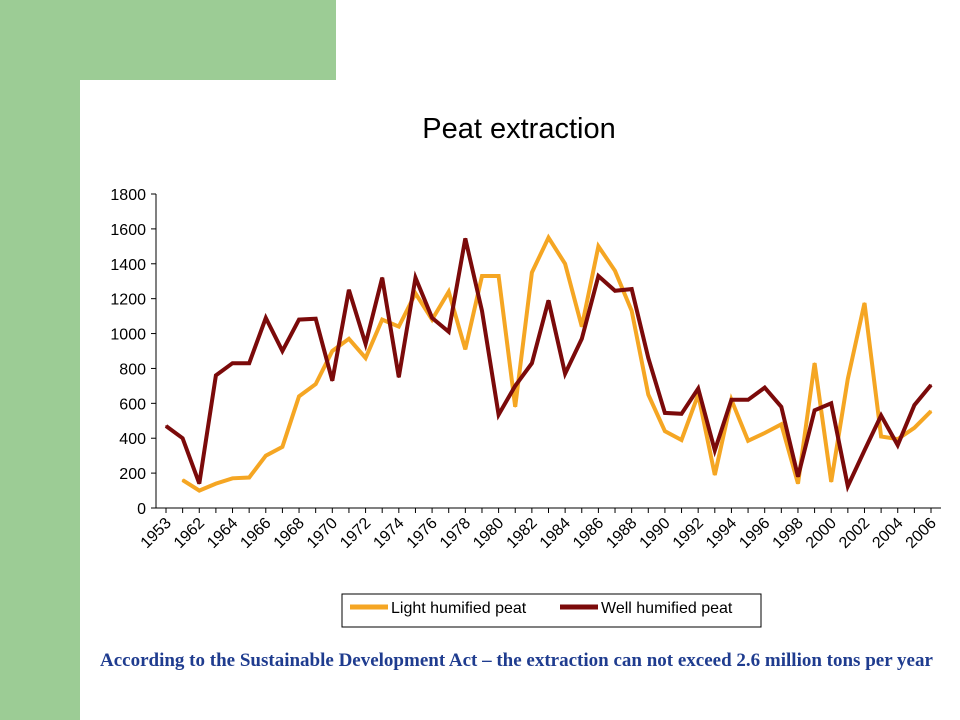 Image resolution: width=960 pixels, height=720 pixels. What do you see at coordinates (422, 533) in the screenshot?
I see `x-tick-label: 1976` at bounding box center [422, 533].